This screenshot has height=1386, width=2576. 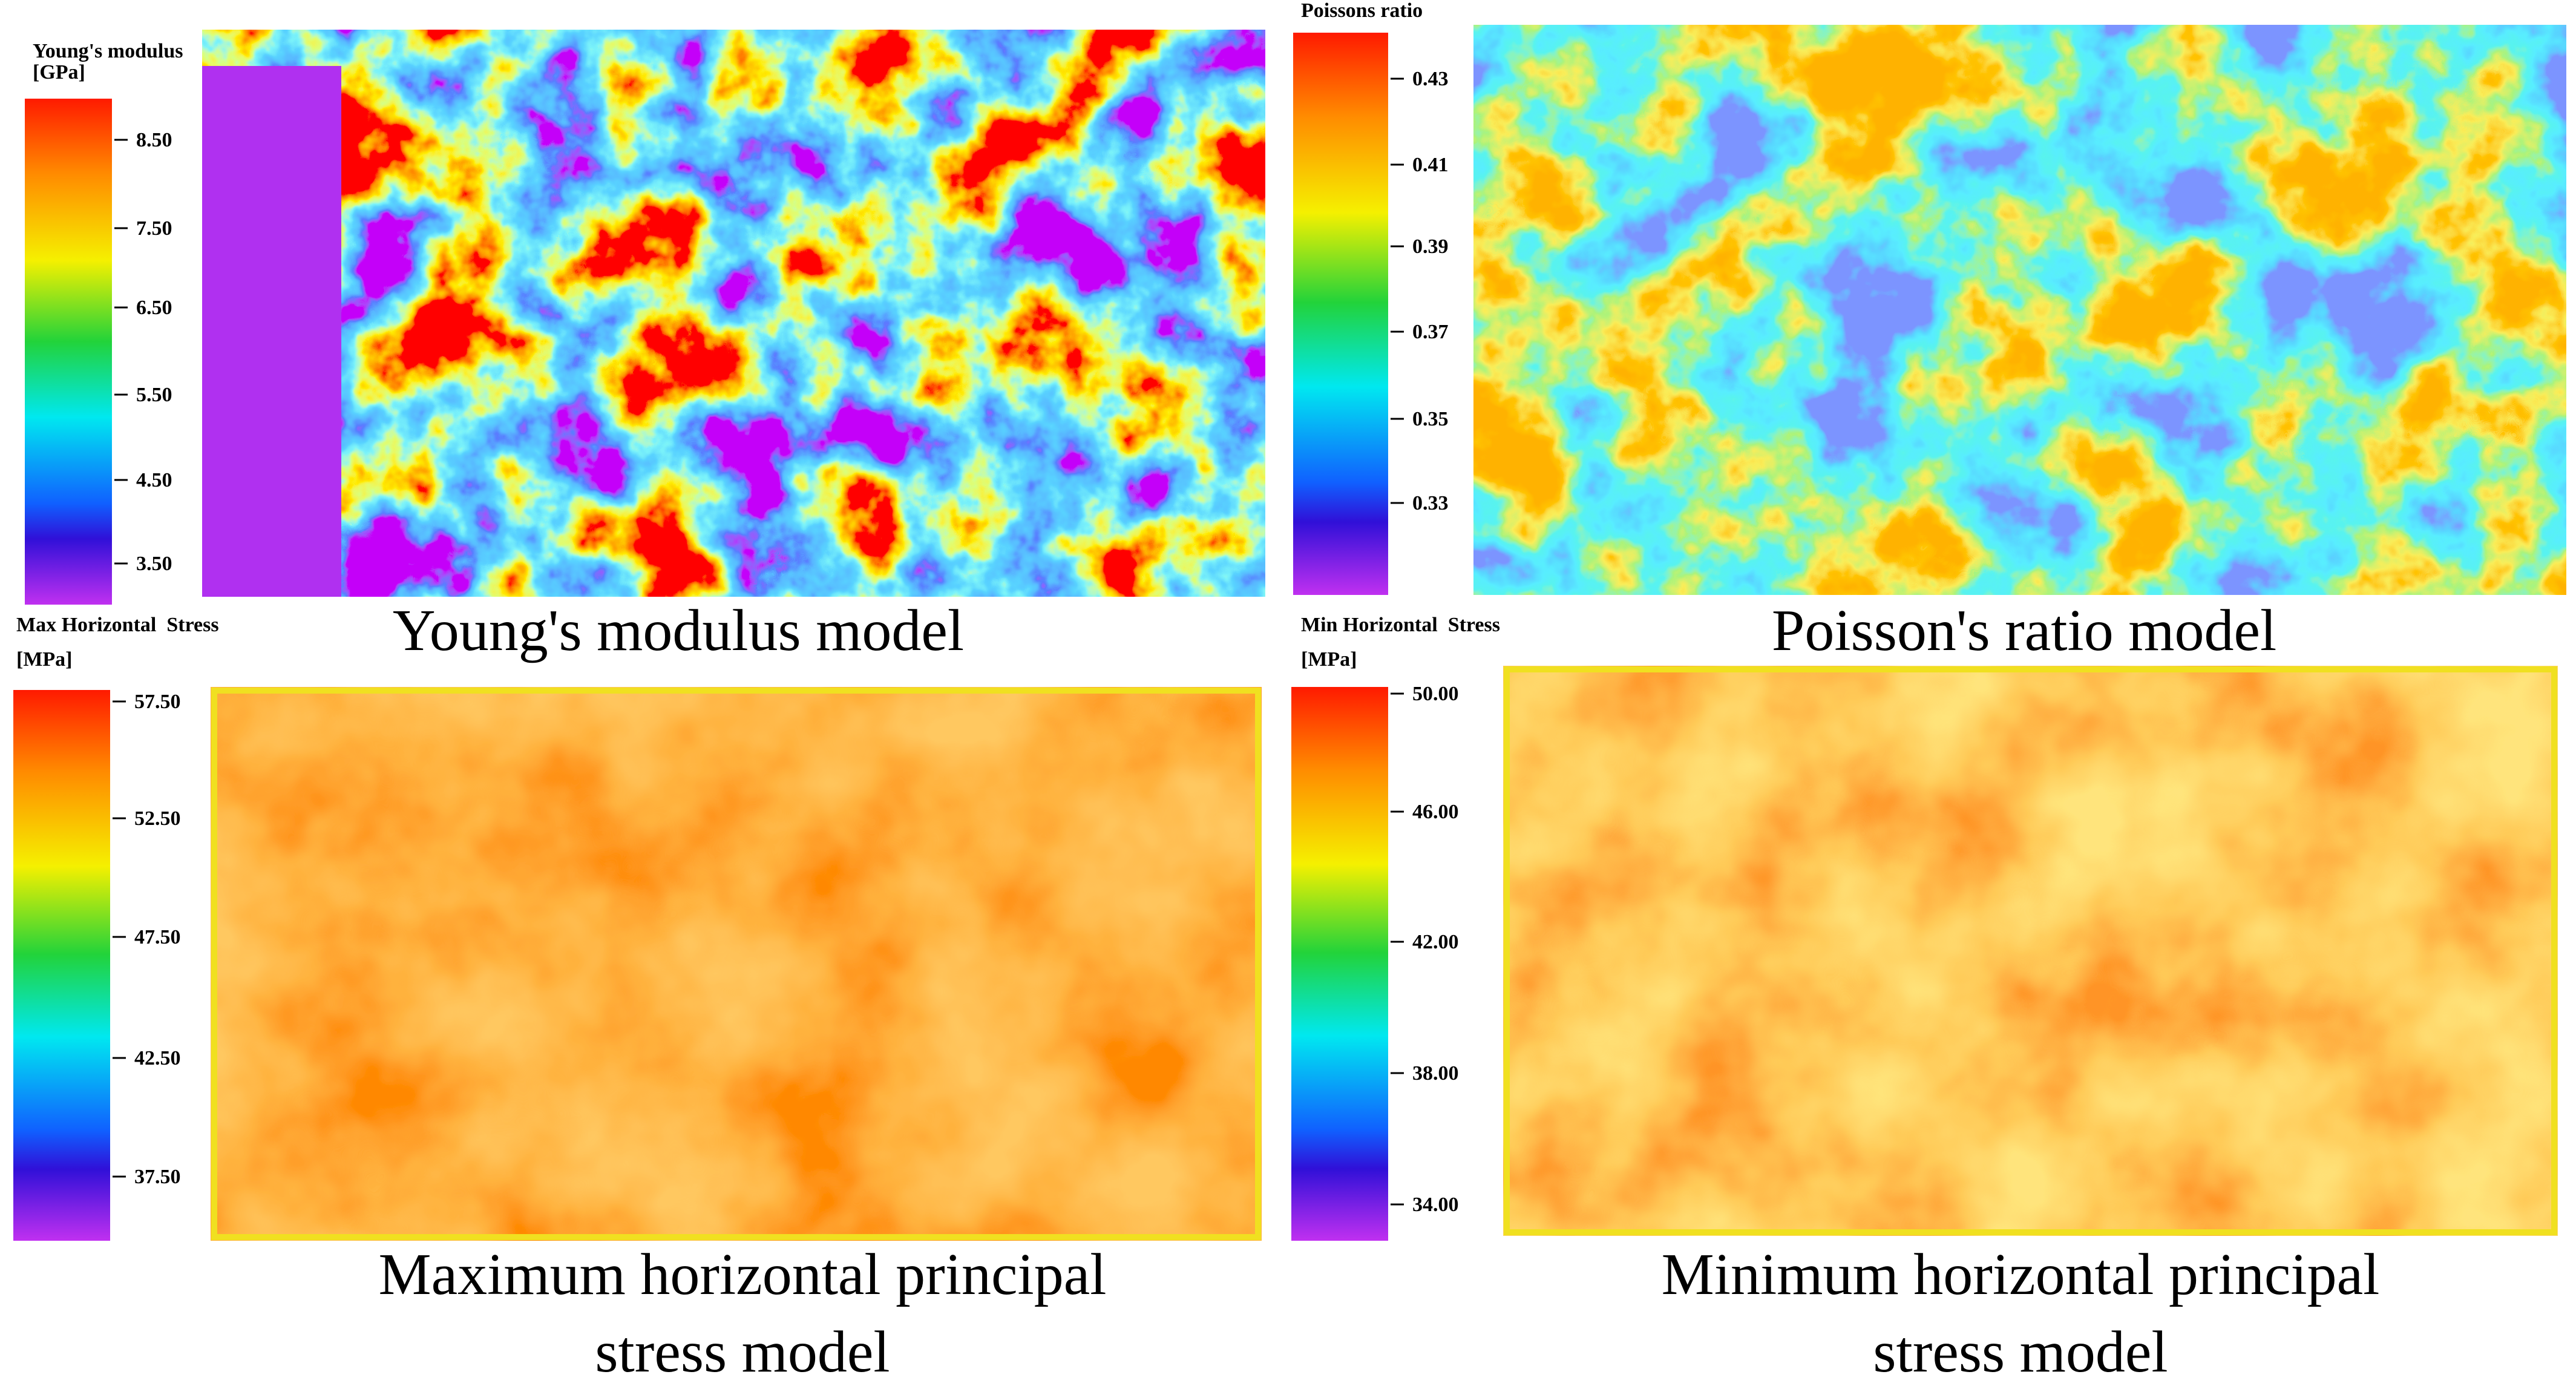 What do you see at coordinates (154, 395) in the screenshot?
I see `colorbar-tick-label: 5.50` at bounding box center [154, 395].